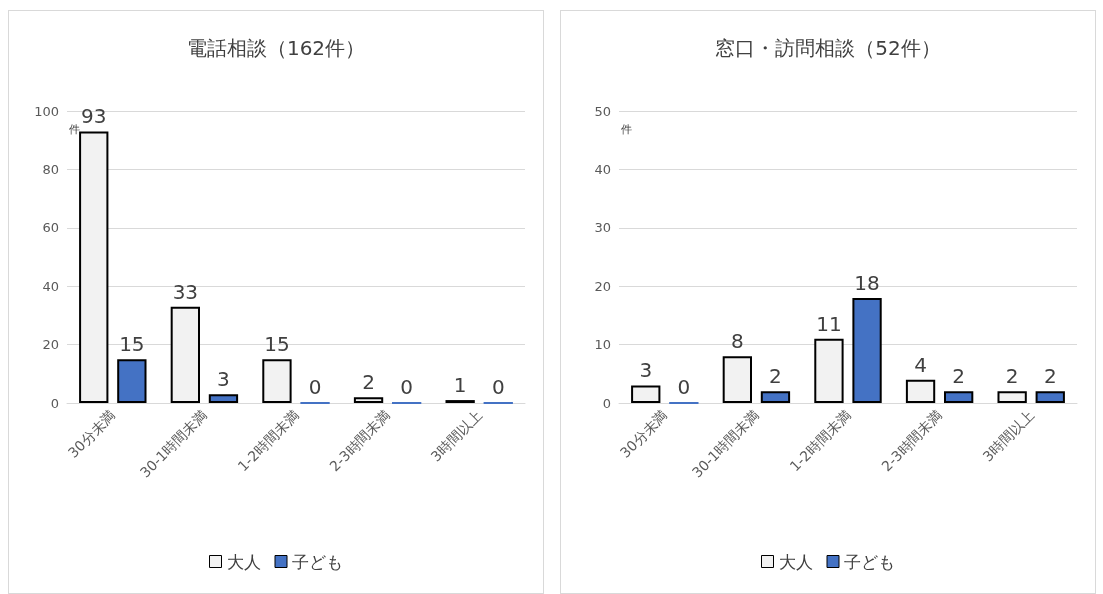  Describe the element at coordinates (460, 385) in the screenshot. I see `data-label: 1` at that location.